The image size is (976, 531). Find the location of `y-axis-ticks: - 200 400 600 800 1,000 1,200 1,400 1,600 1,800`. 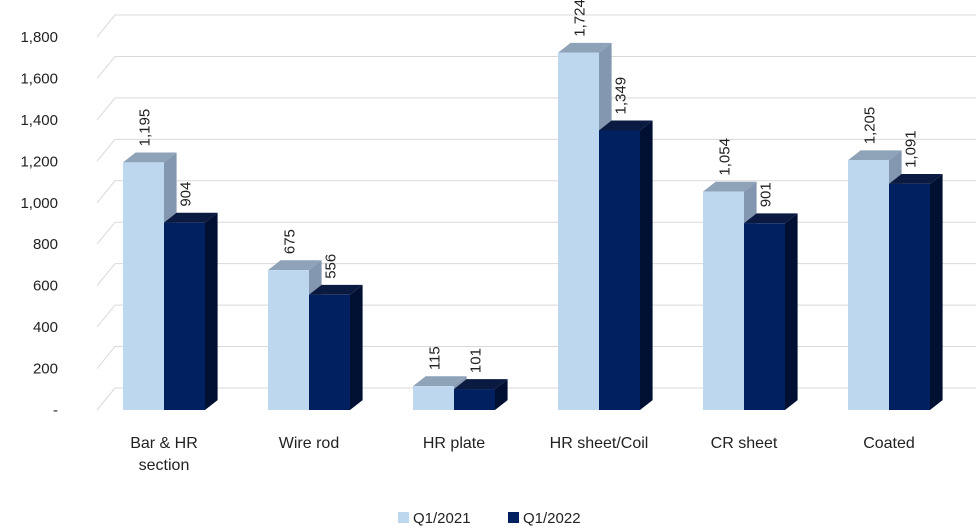

y-axis-ticks: - 200 400 600 800 1,000 1,200 1,400 1,600 1,800 is located at coordinates (39, 224).